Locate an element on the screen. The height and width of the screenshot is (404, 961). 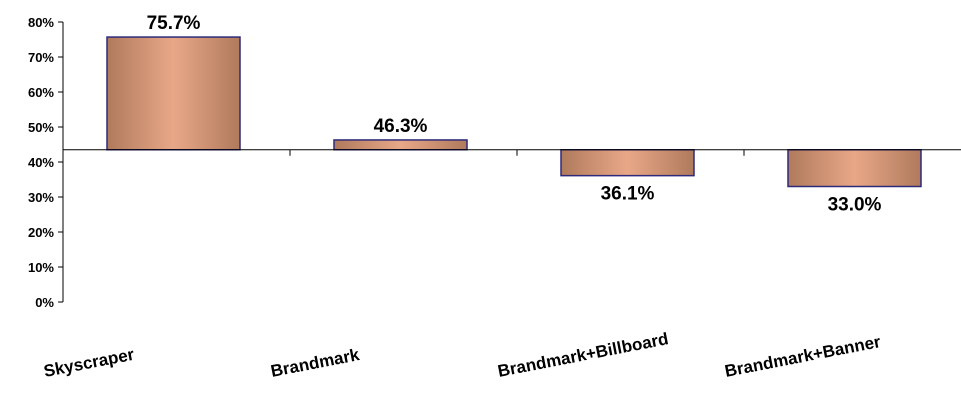
y-tick-label: 10% is located at coordinates (41, 267).